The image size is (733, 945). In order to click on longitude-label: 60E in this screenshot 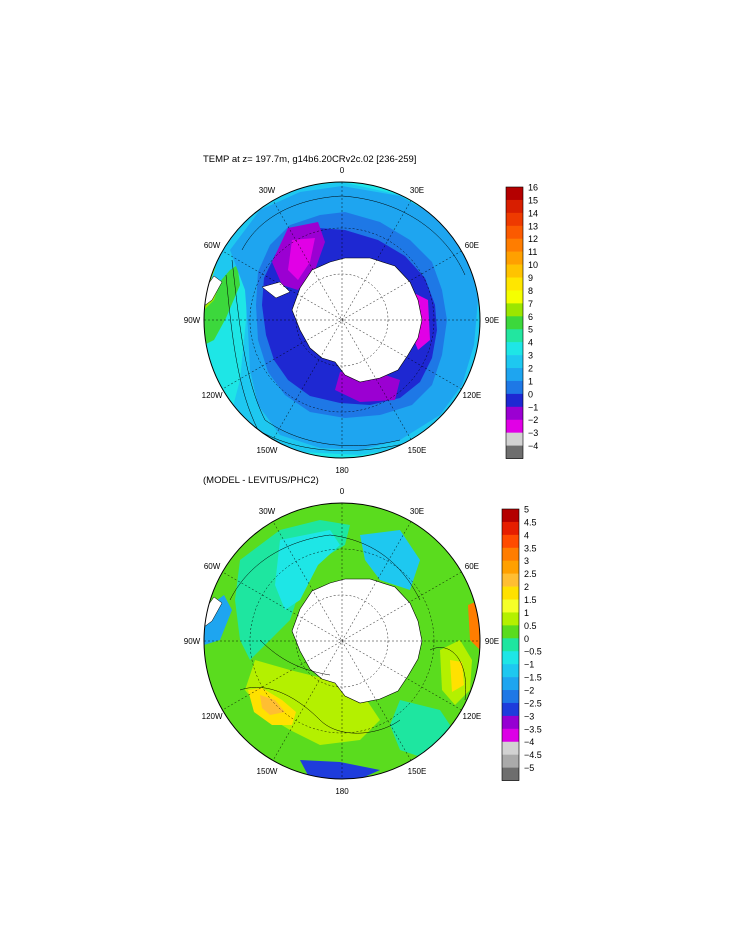, I will do `click(472, 566)`.